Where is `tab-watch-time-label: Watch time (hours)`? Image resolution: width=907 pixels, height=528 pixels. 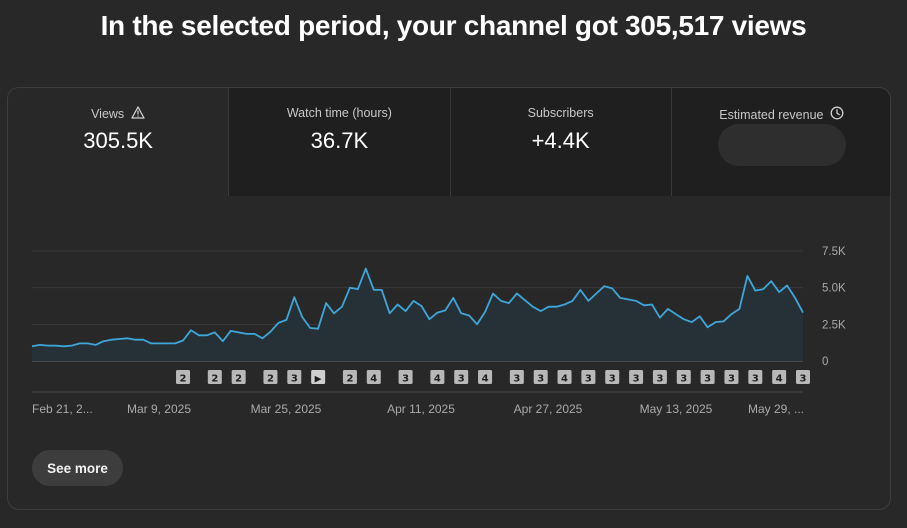 tab-watch-time-label: Watch time (hours) is located at coordinates (339, 113).